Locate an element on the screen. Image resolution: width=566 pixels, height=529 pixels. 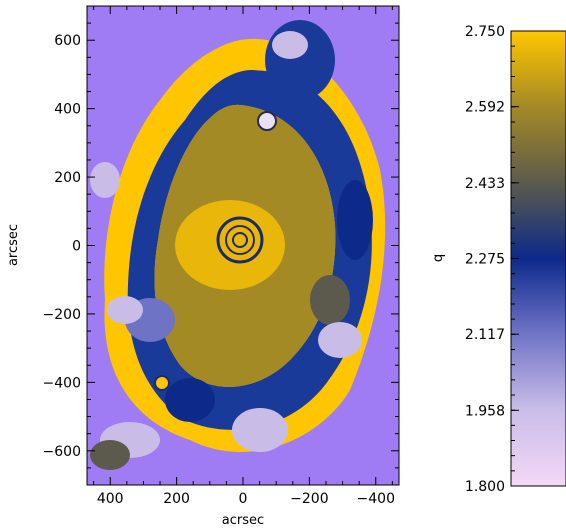
colorbar-tick-label: 2.433 is located at coordinates (485, 184).